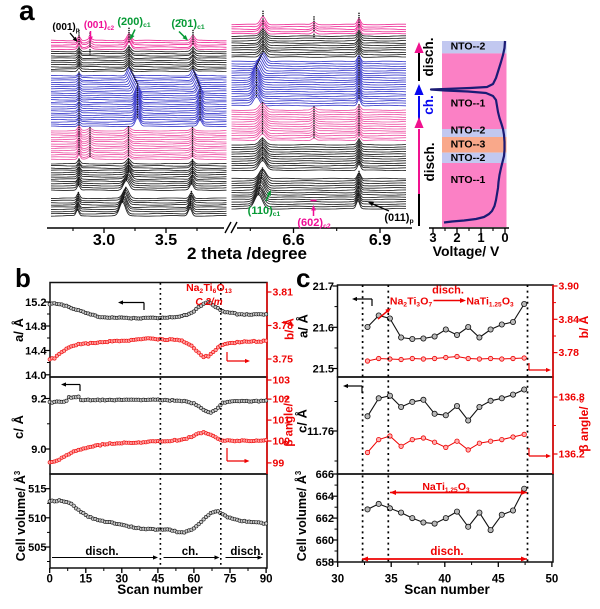 The height and width of the screenshot is (609, 600). I want to click on svg-text: 510, so click(37, 519).